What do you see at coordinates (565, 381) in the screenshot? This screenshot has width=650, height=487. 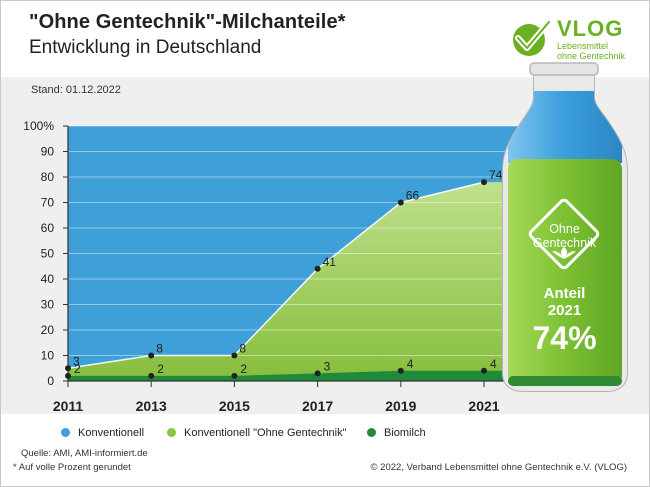 I see `bottle-bottom-band` at bounding box center [565, 381].